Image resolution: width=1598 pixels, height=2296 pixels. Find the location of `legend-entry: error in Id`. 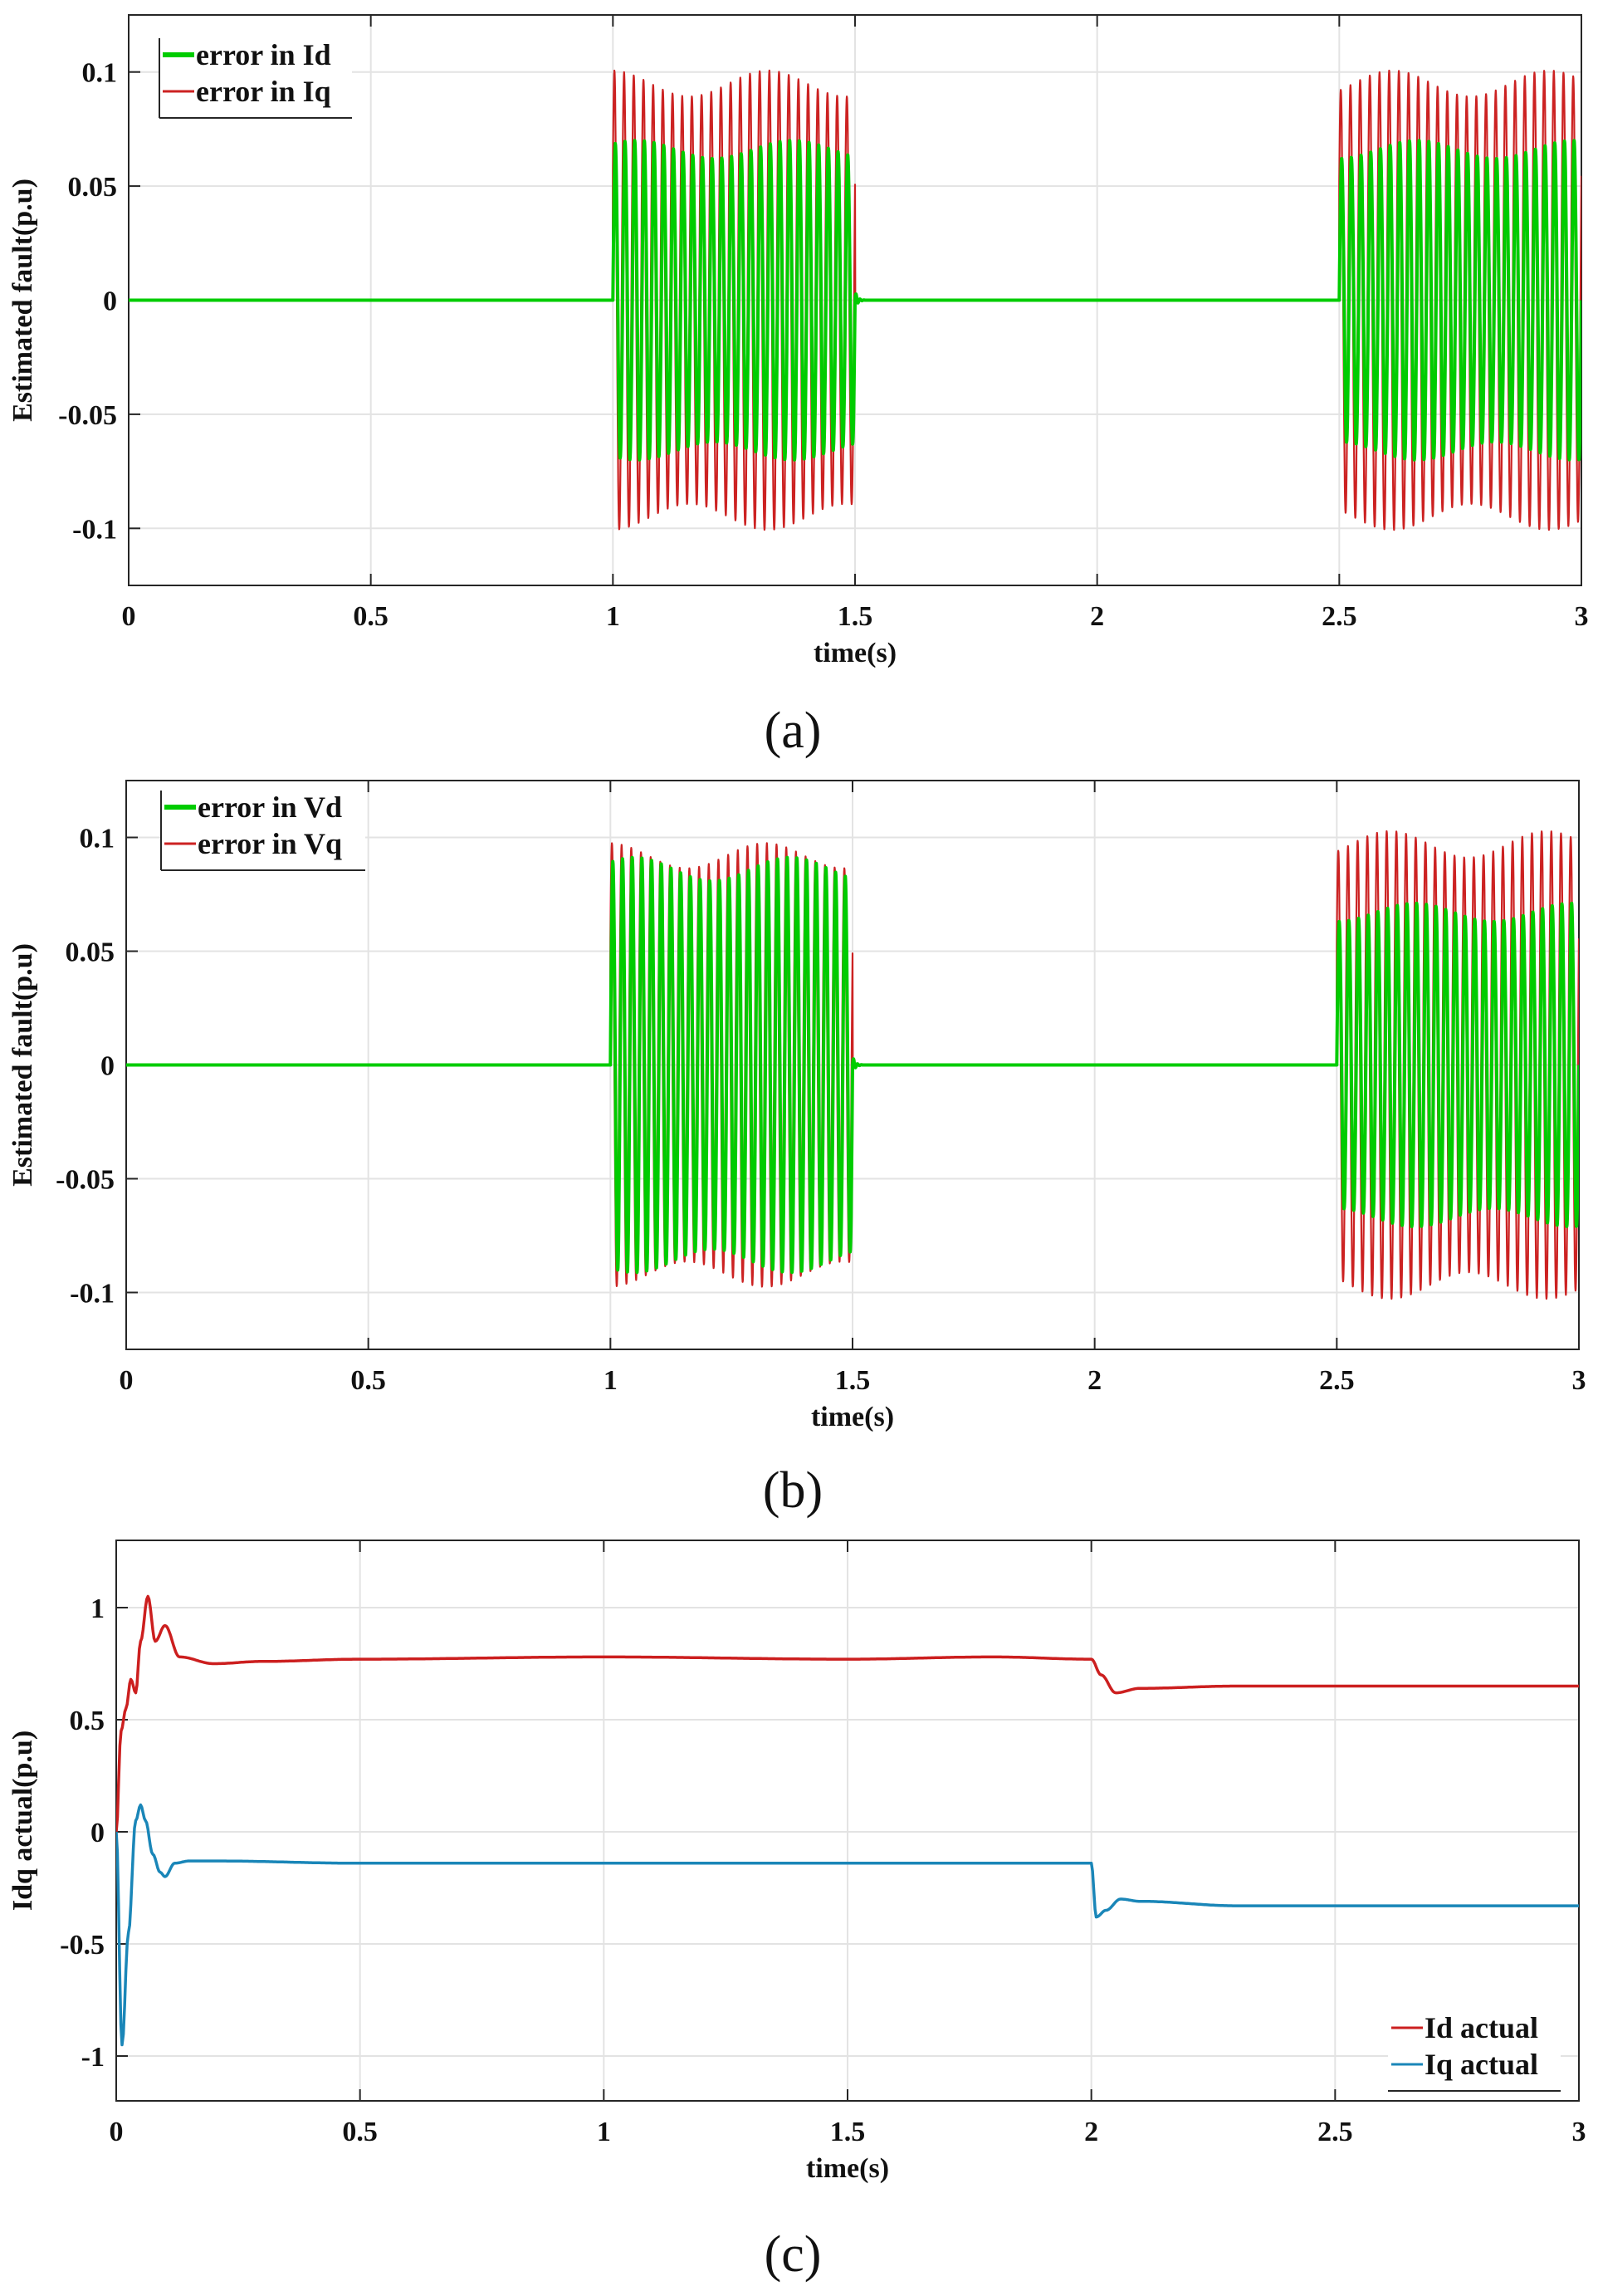

legend-entry: error in Id is located at coordinates (264, 55).